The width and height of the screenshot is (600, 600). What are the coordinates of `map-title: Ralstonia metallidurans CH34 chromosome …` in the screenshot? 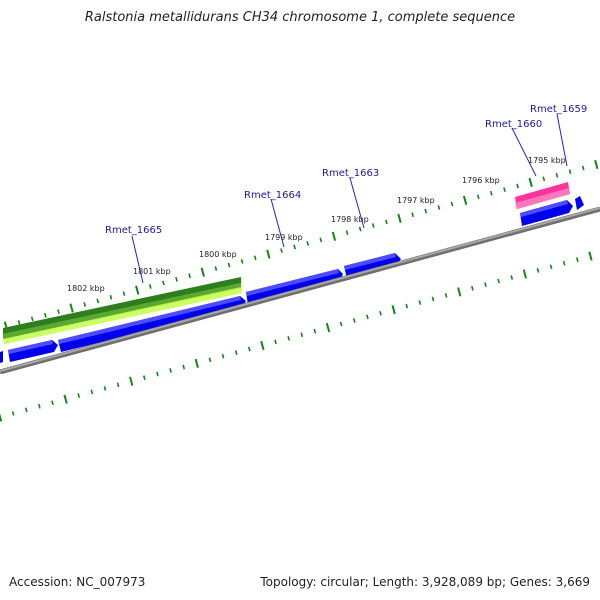 It's located at (300, 17).